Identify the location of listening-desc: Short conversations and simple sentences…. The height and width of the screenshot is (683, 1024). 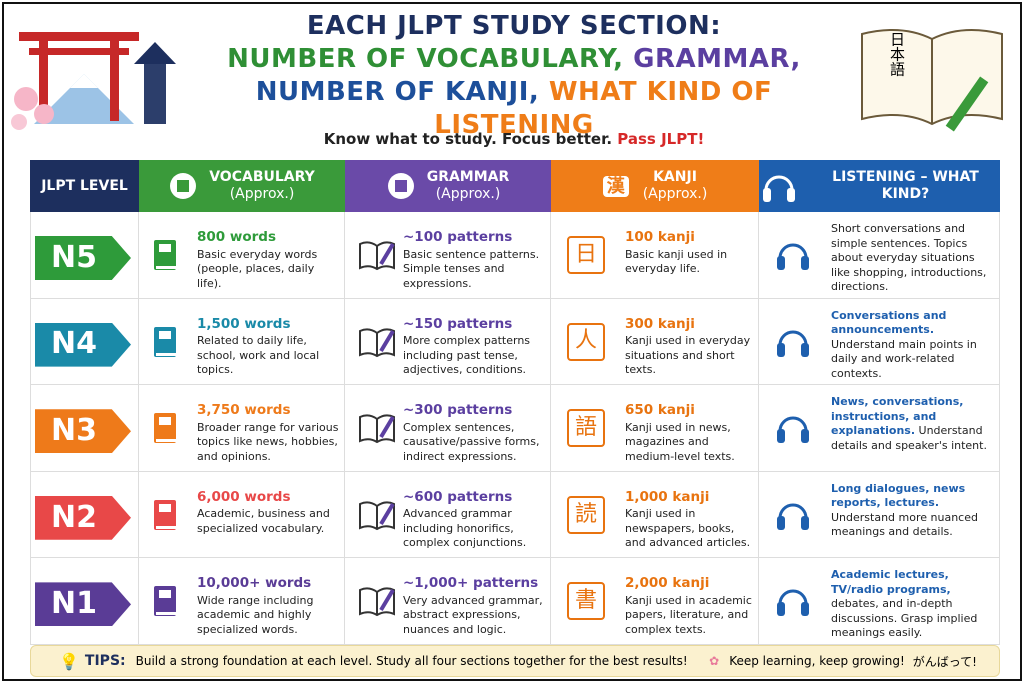
(909, 257).